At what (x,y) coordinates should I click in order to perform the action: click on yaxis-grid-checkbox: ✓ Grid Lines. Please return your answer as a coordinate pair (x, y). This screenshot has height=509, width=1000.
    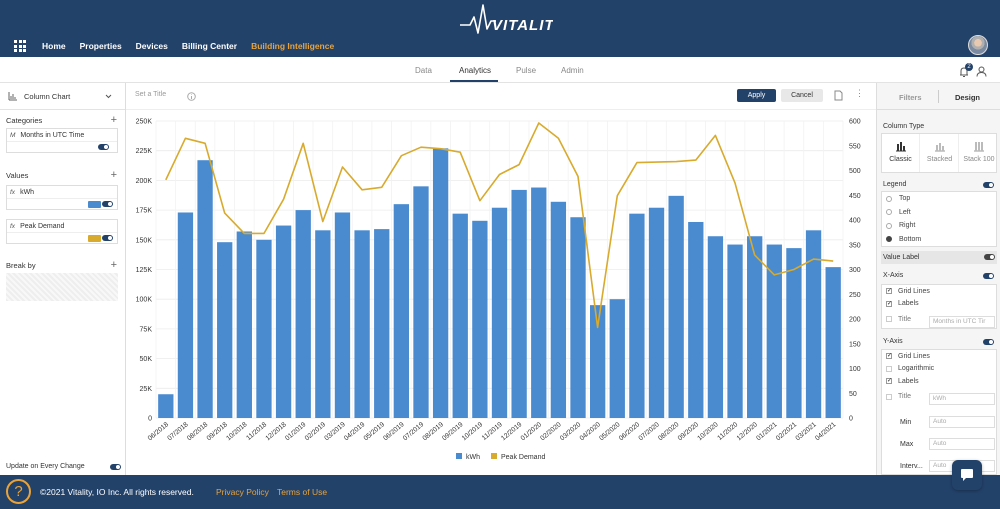
    Looking at the image, I should click on (908, 356).